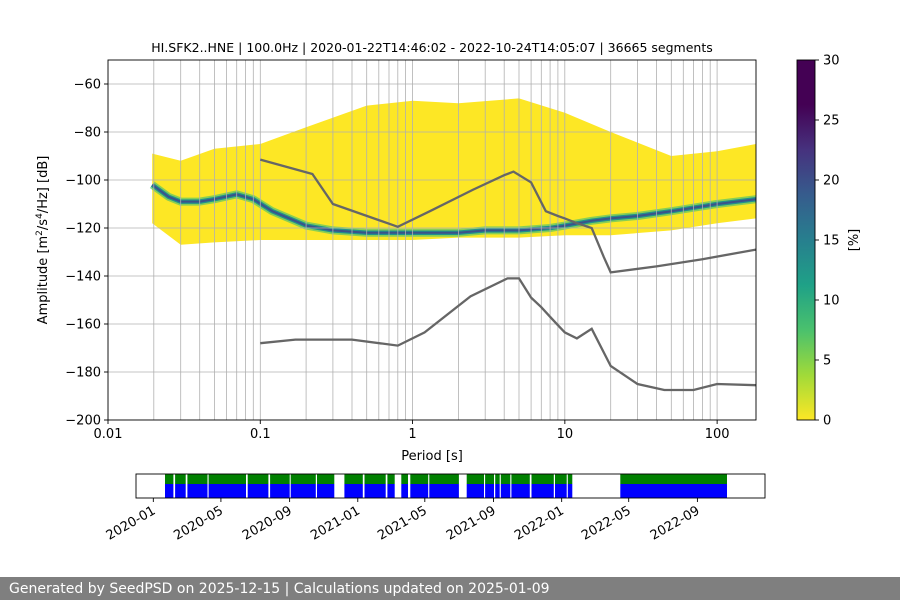 This screenshot has width=900, height=602. I want to click on noise-model-high-line, so click(507, 216).